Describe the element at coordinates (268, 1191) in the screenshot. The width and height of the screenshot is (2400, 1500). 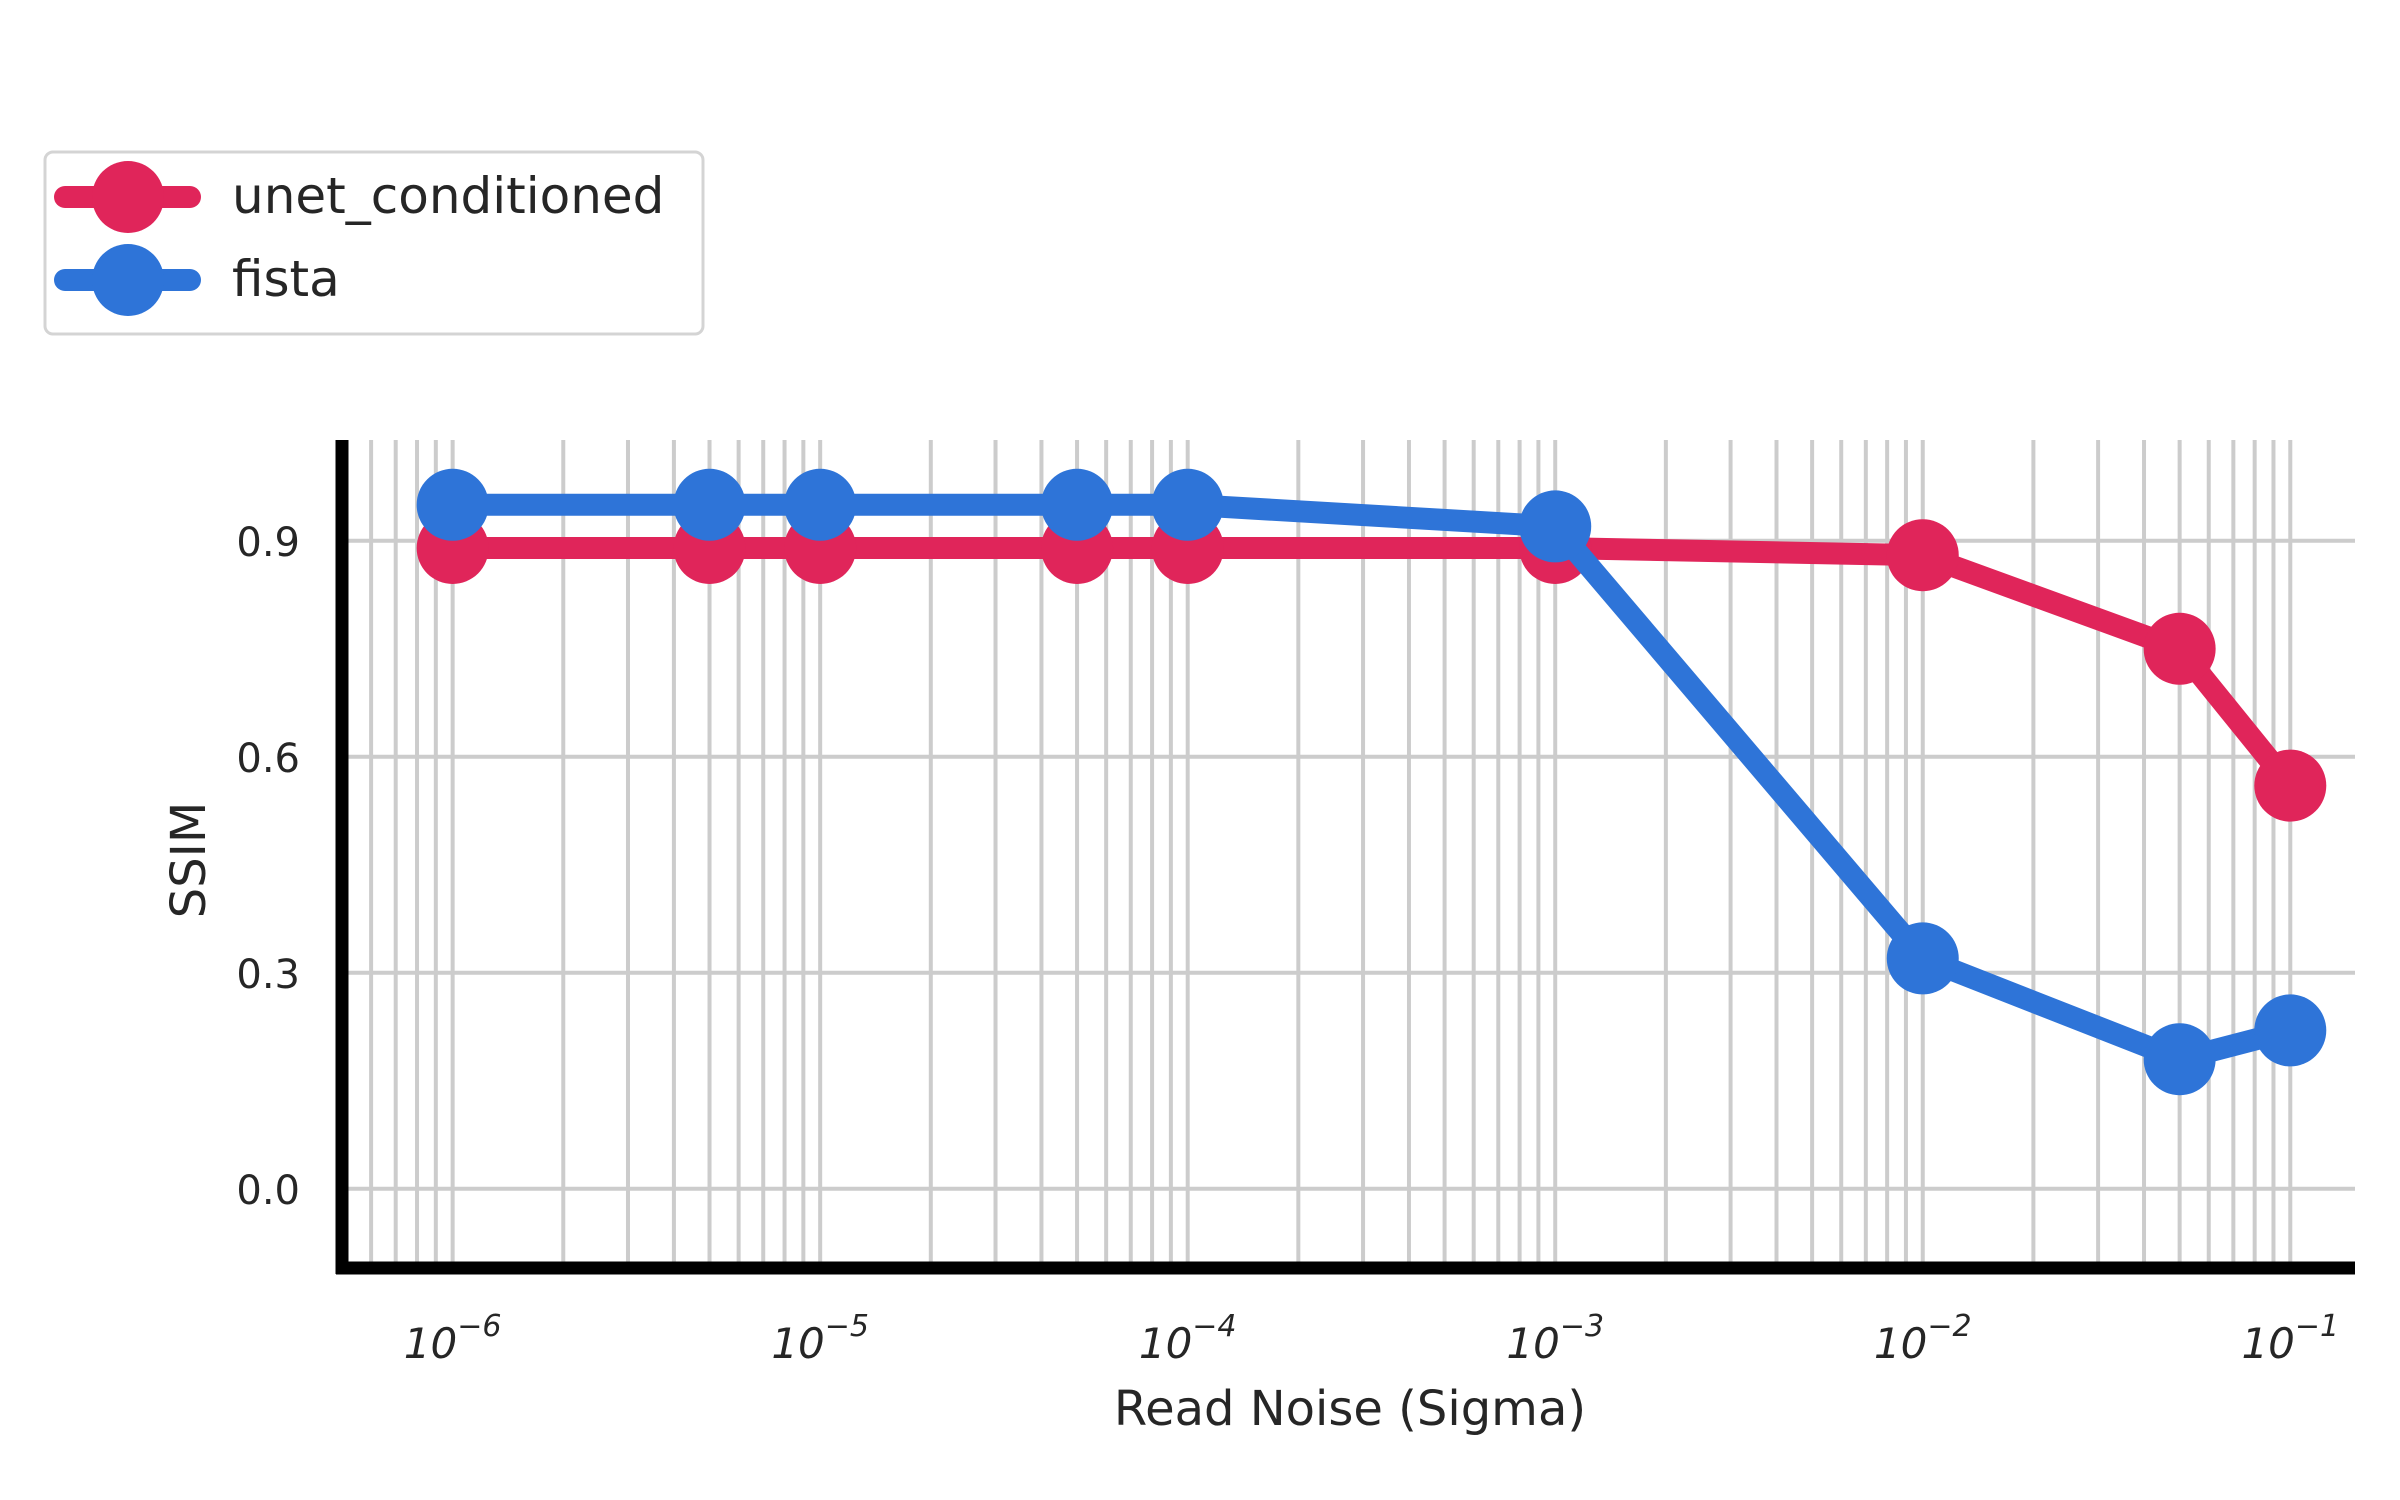
I see `y-tick-label: 0.0` at that location.